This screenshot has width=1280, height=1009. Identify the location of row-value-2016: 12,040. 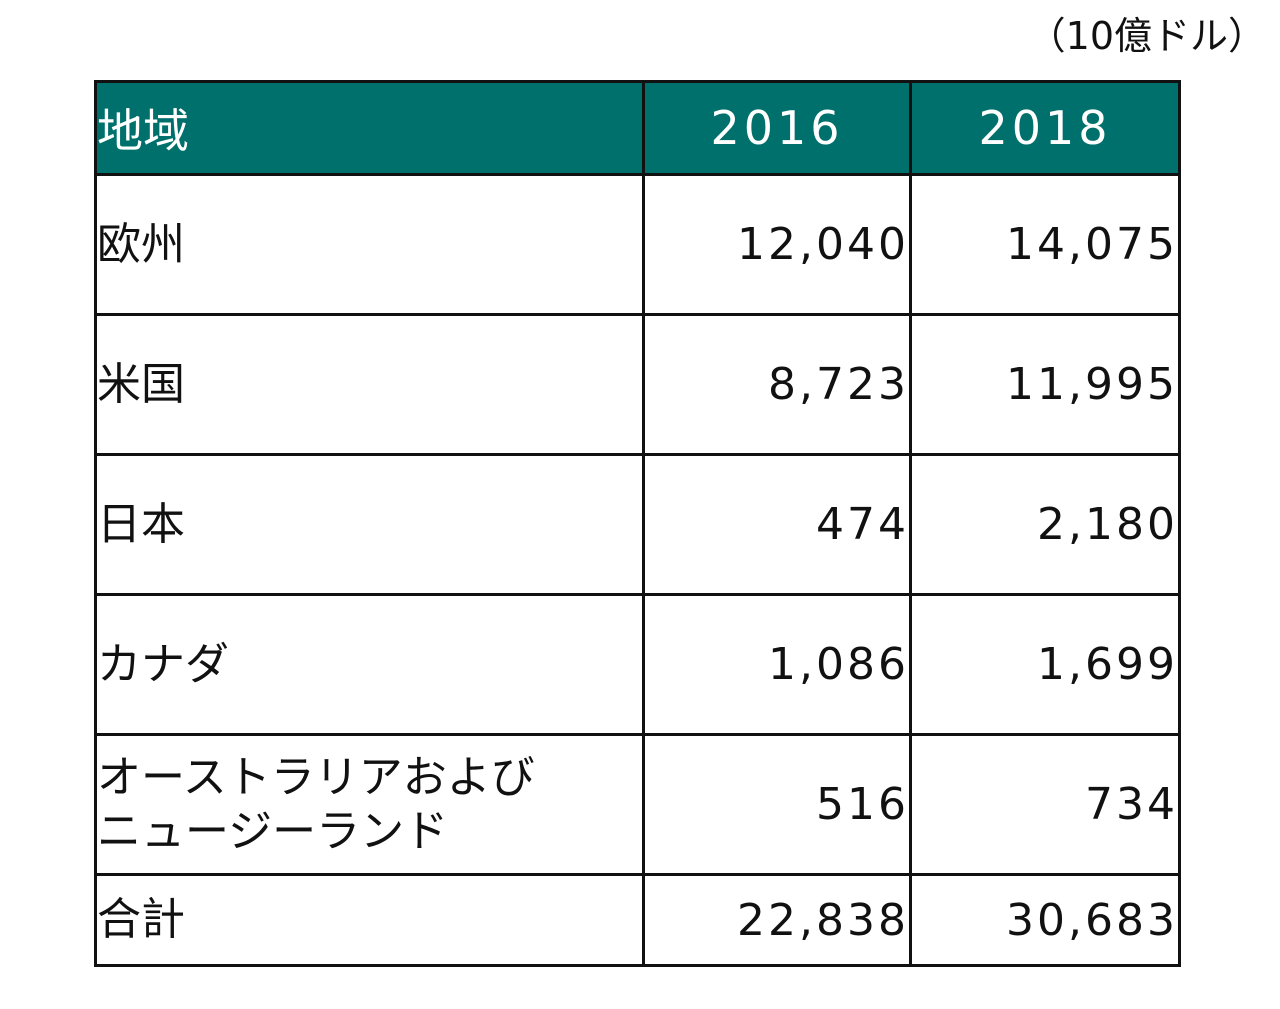
(777, 244).